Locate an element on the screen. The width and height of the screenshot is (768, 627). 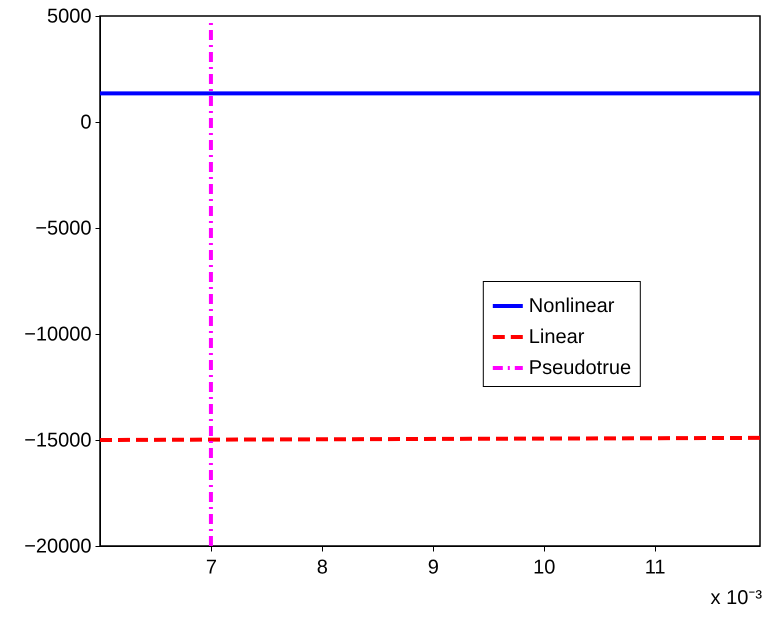
x-tick-label: 7 is located at coordinates (211, 567).